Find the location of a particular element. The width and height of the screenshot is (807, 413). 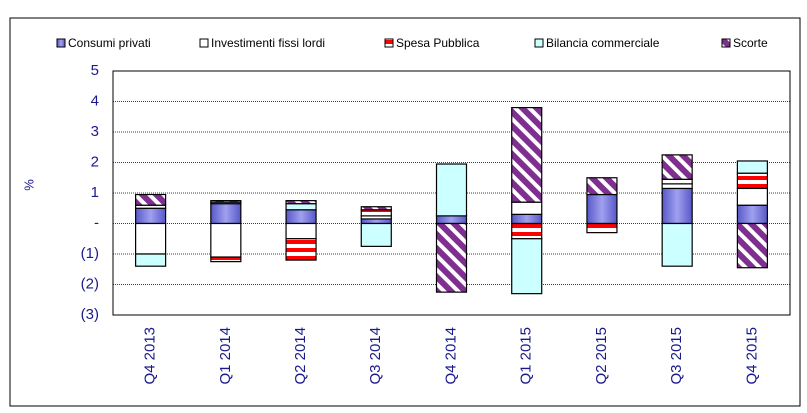

y-tick-label: 3 is located at coordinates (95, 131).